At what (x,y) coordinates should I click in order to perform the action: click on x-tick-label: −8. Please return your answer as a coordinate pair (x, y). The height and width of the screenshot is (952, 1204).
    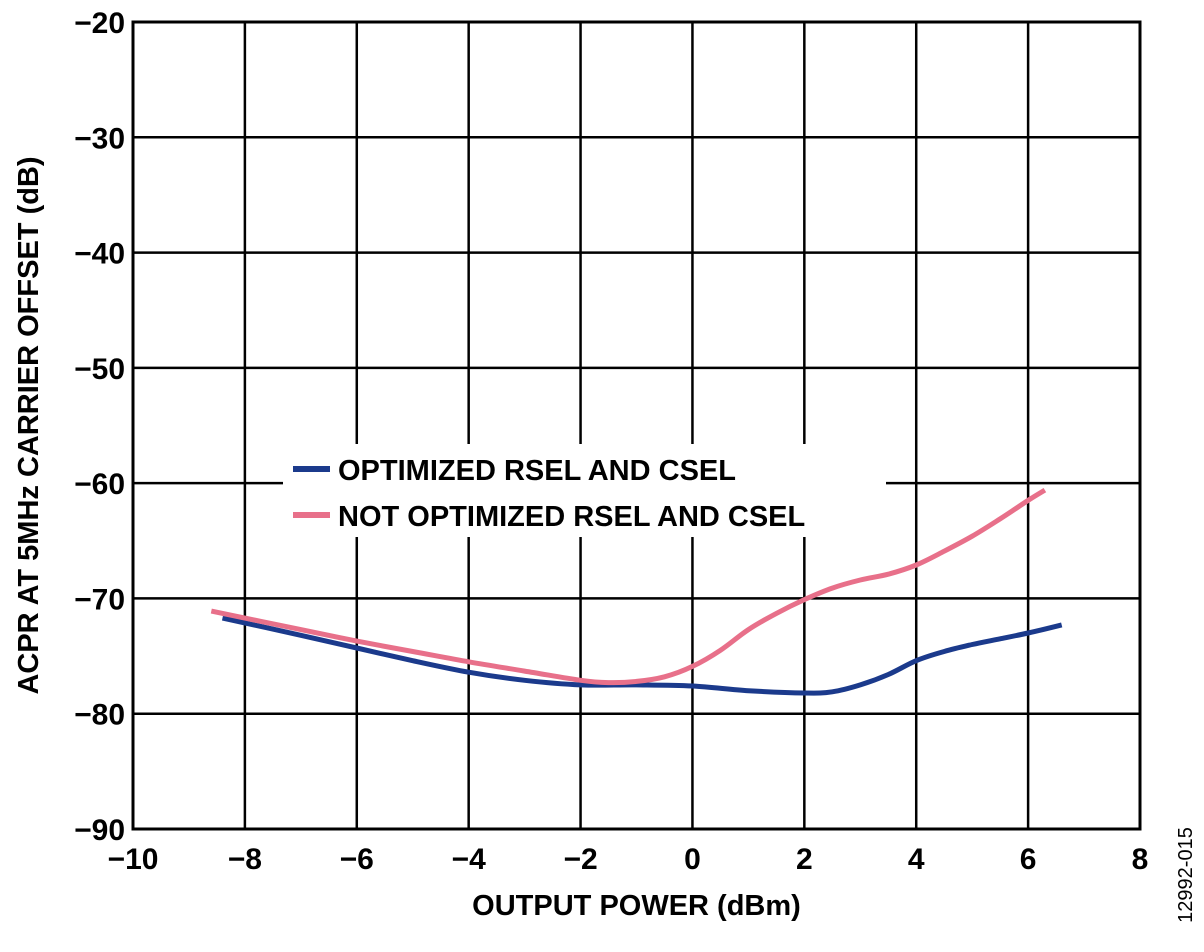
    Looking at the image, I should click on (245, 859).